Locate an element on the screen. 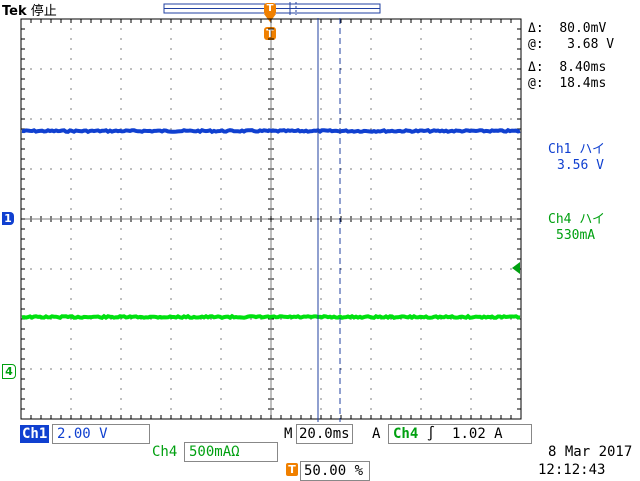 The image size is (640, 481). trigger-position-marker-top-label: T is located at coordinates (270, 8).